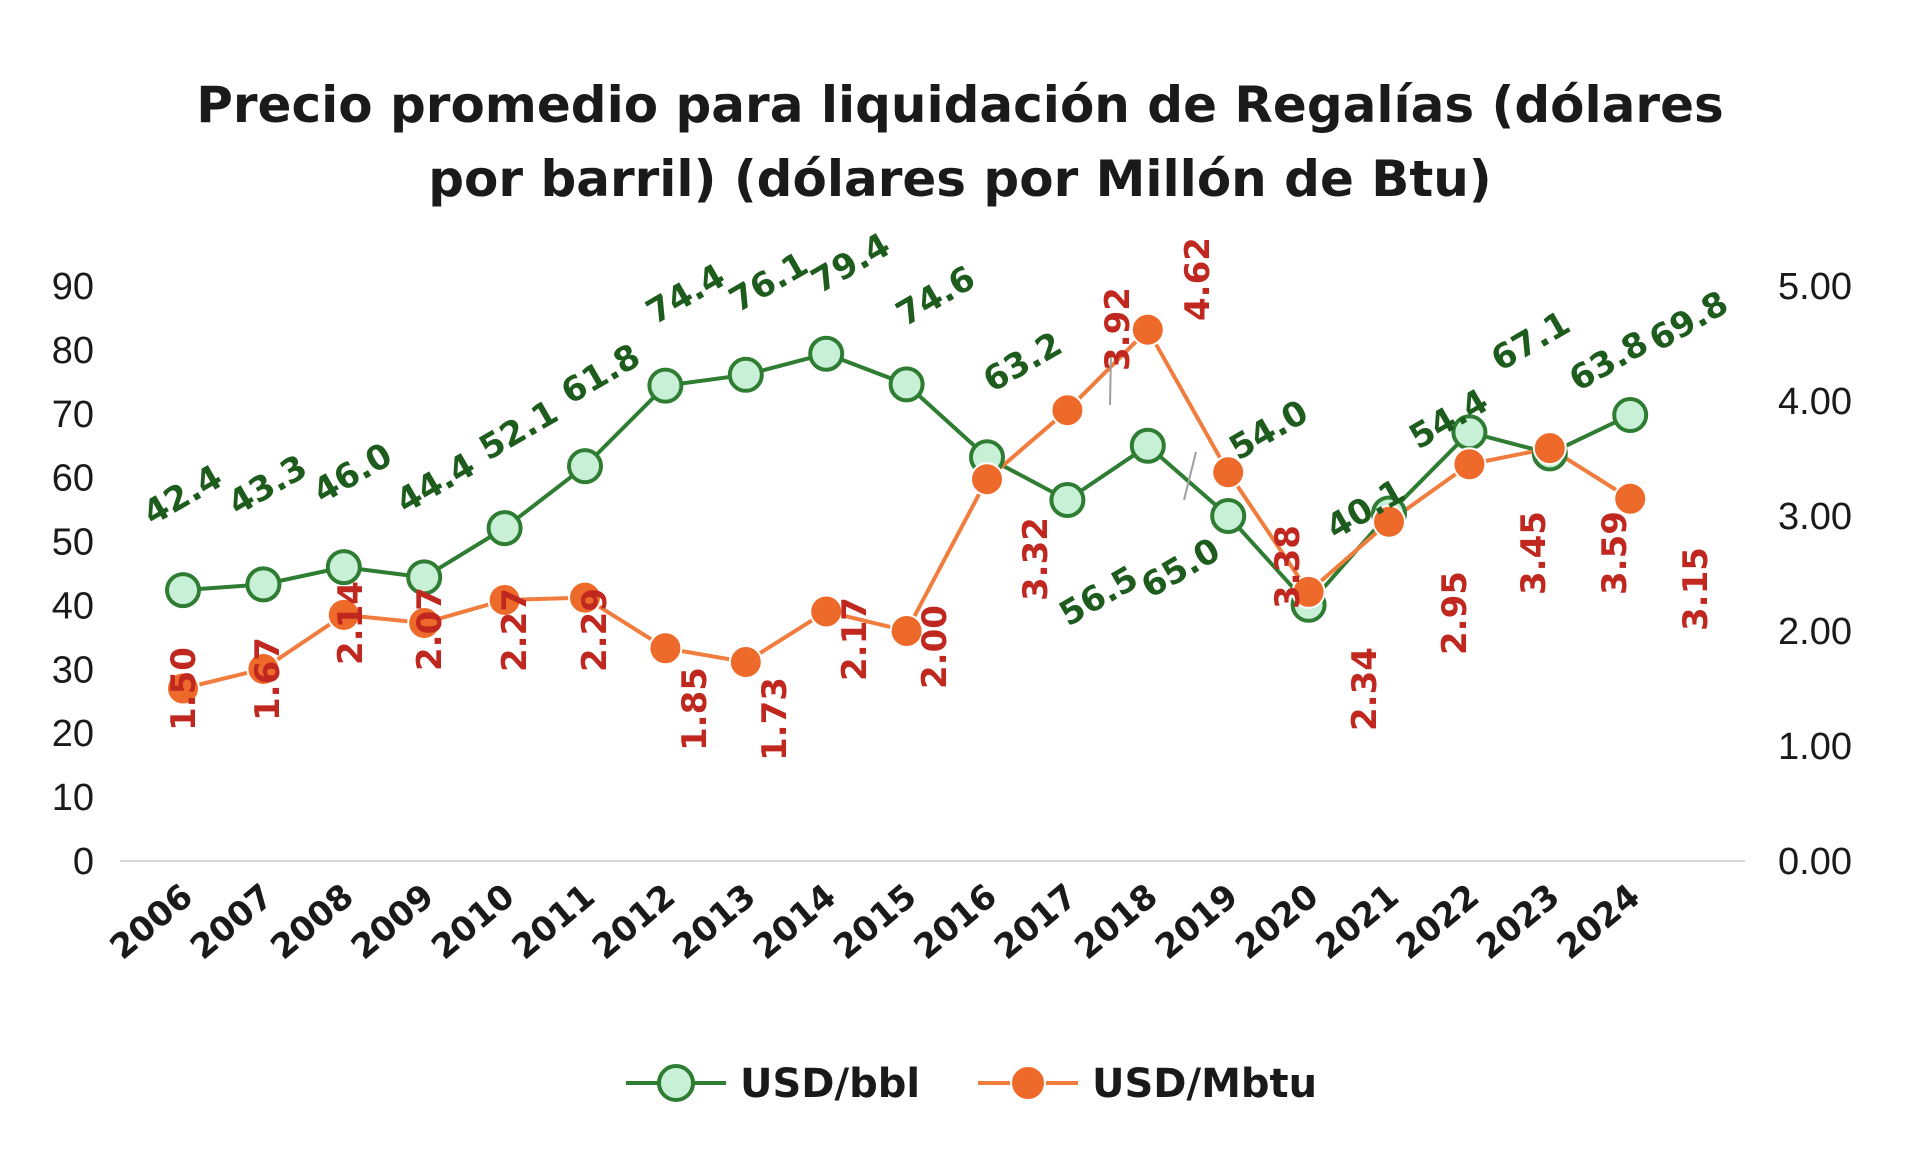 The height and width of the screenshot is (1149, 1920). What do you see at coordinates (1028, 1083) in the screenshot?
I see `legend-marker-usd-mbtu` at bounding box center [1028, 1083].